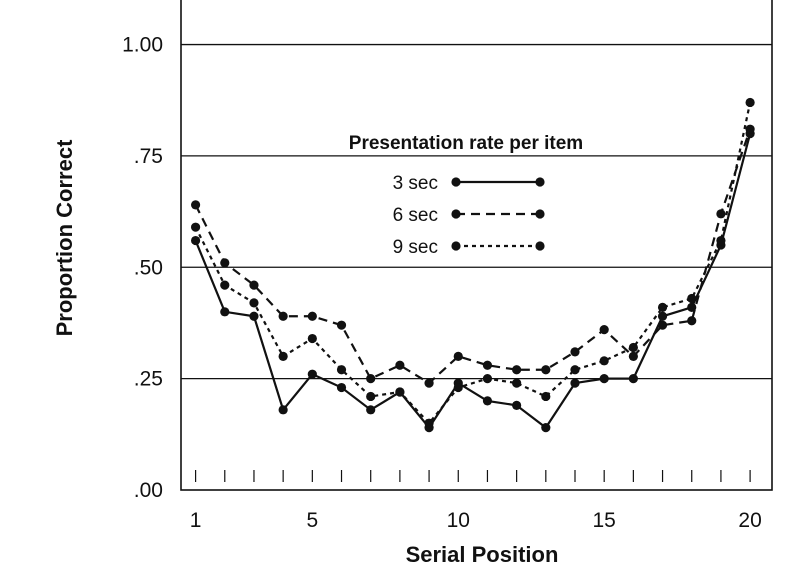  I want to click on x-axis-title: Serial Position, so click(482, 554).